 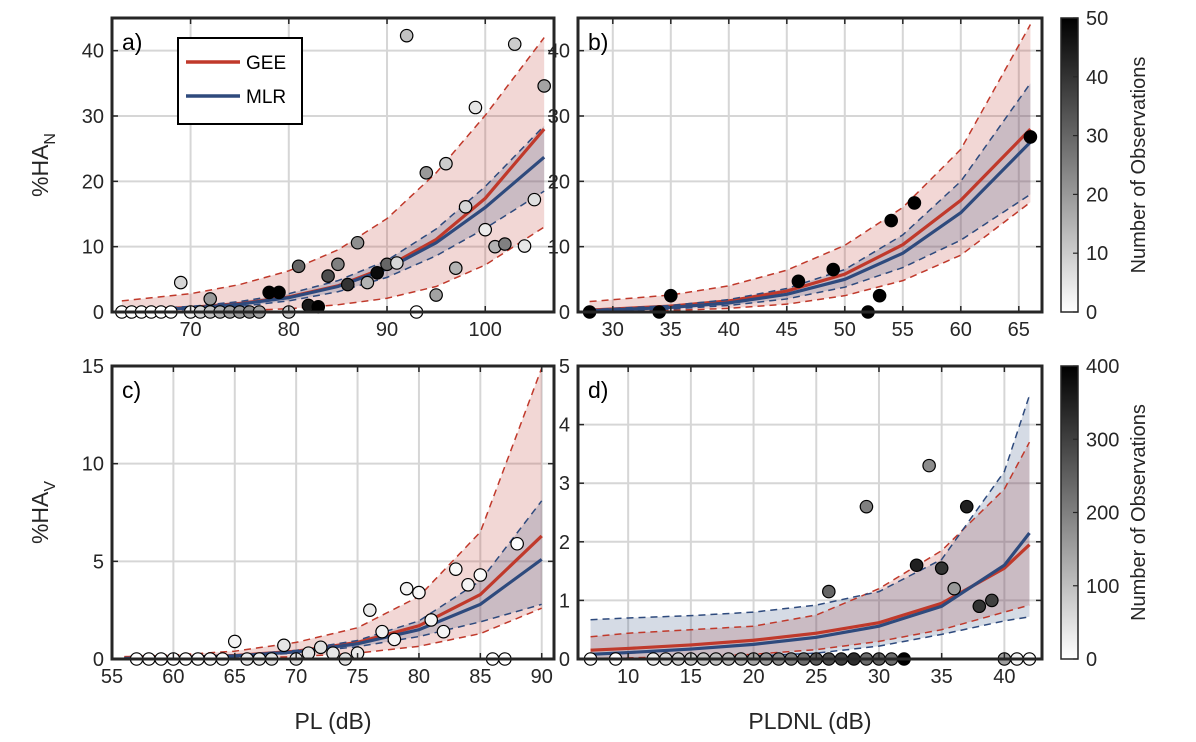 I want to click on panel-label: c), so click(x=131, y=390).